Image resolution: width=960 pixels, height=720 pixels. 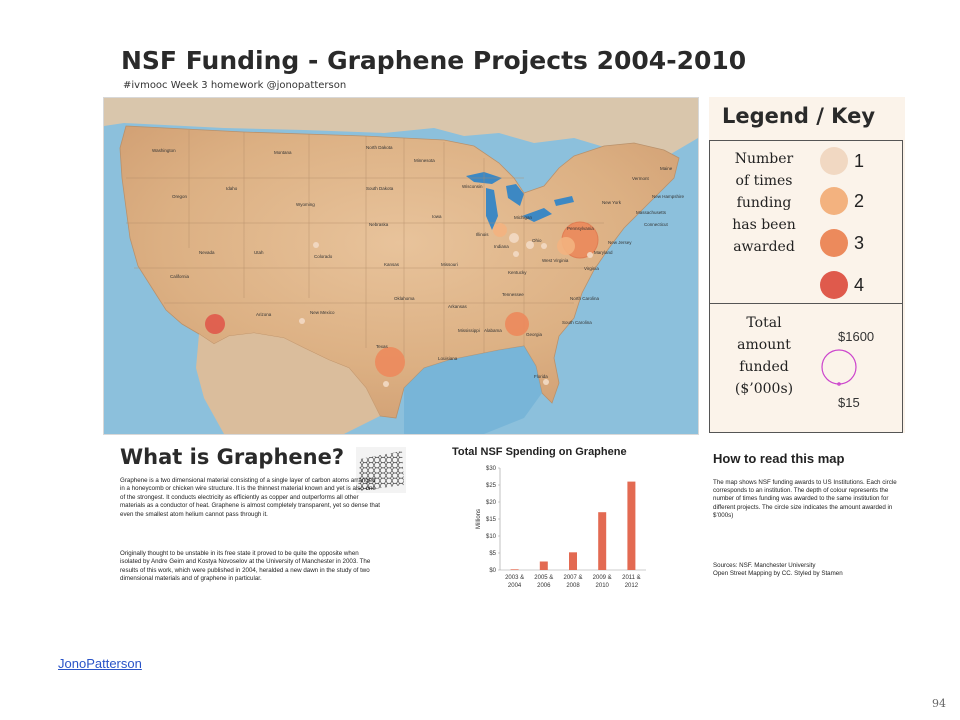 What do you see at coordinates (180, 196) in the screenshot?
I see `state-label: Oregon` at bounding box center [180, 196].